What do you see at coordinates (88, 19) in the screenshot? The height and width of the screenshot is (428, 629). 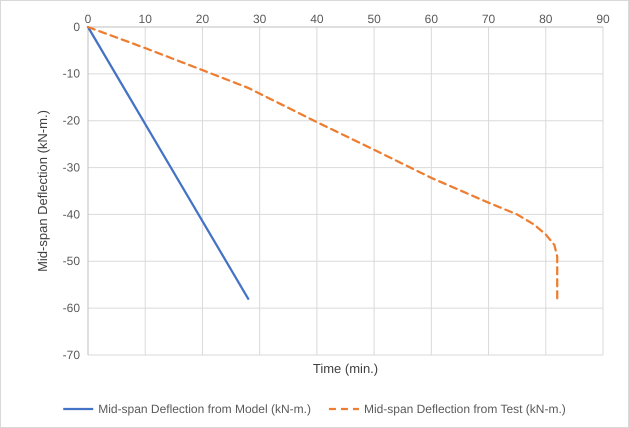 I see `x-tick-label: 0` at bounding box center [88, 19].